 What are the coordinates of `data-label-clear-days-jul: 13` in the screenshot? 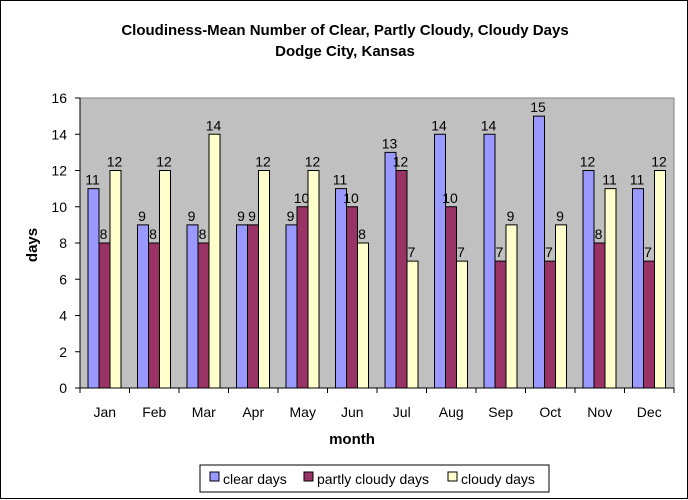 It's located at (390, 143).